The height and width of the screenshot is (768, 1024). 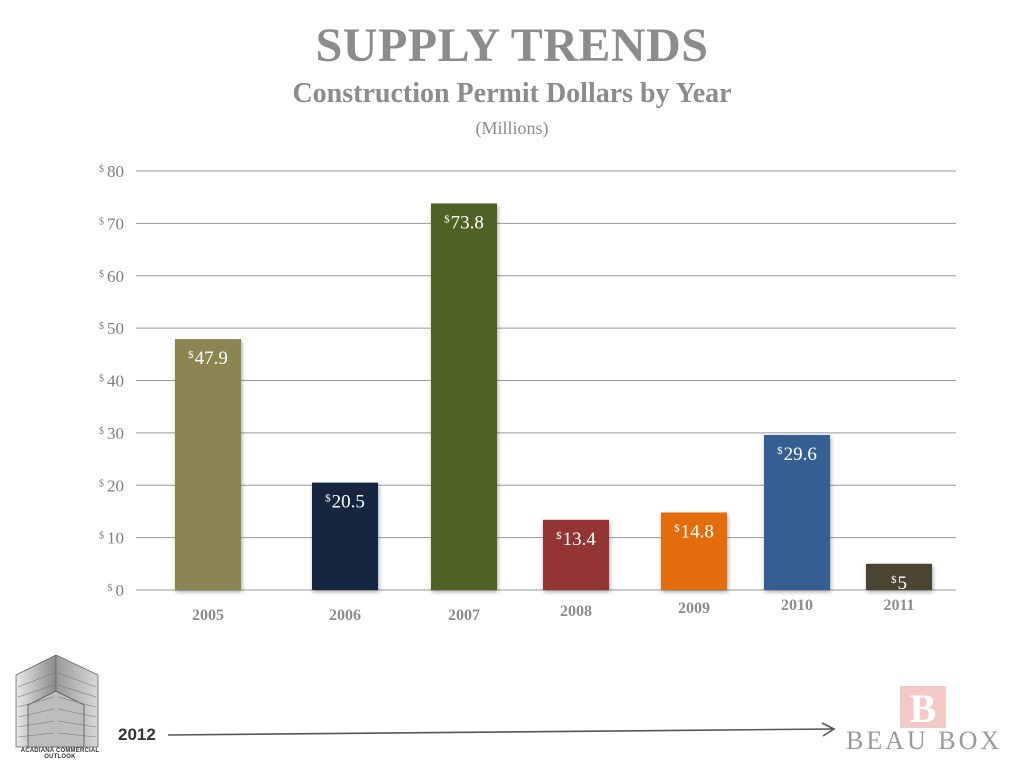 I want to click on bar-group: $5, so click(x=899, y=578).